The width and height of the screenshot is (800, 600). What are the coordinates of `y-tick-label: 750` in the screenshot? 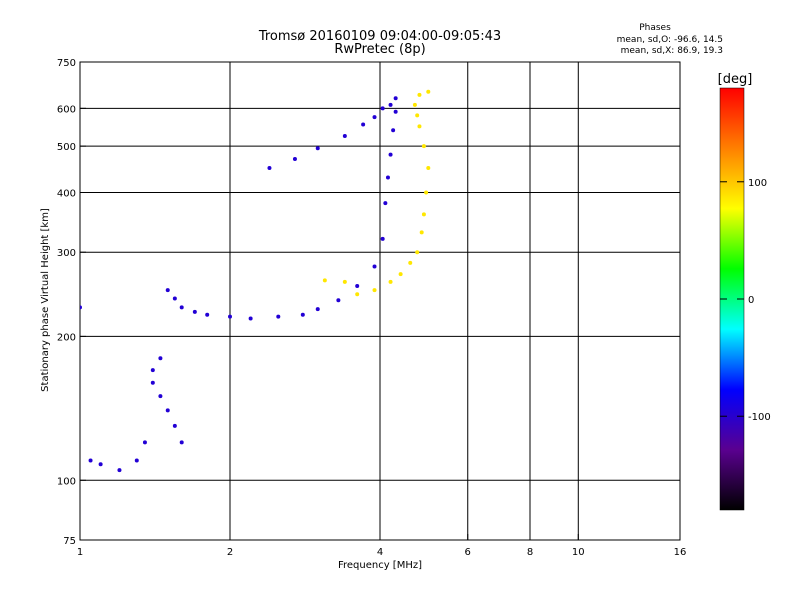 It's located at (66, 63).